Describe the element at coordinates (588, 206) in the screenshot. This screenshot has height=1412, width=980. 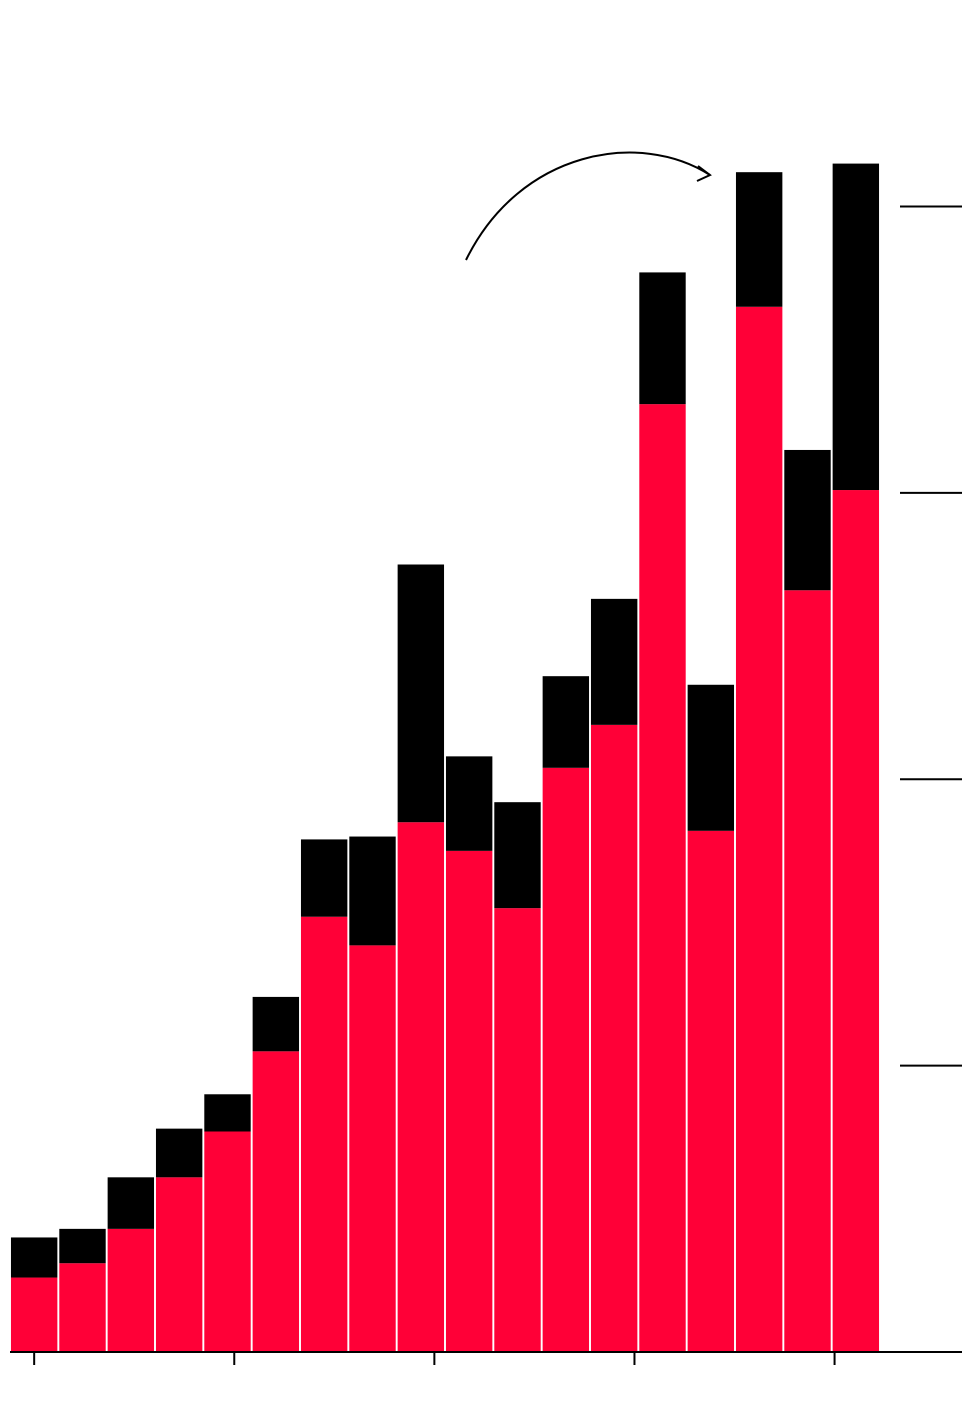
I see `annotation-arrow` at that location.